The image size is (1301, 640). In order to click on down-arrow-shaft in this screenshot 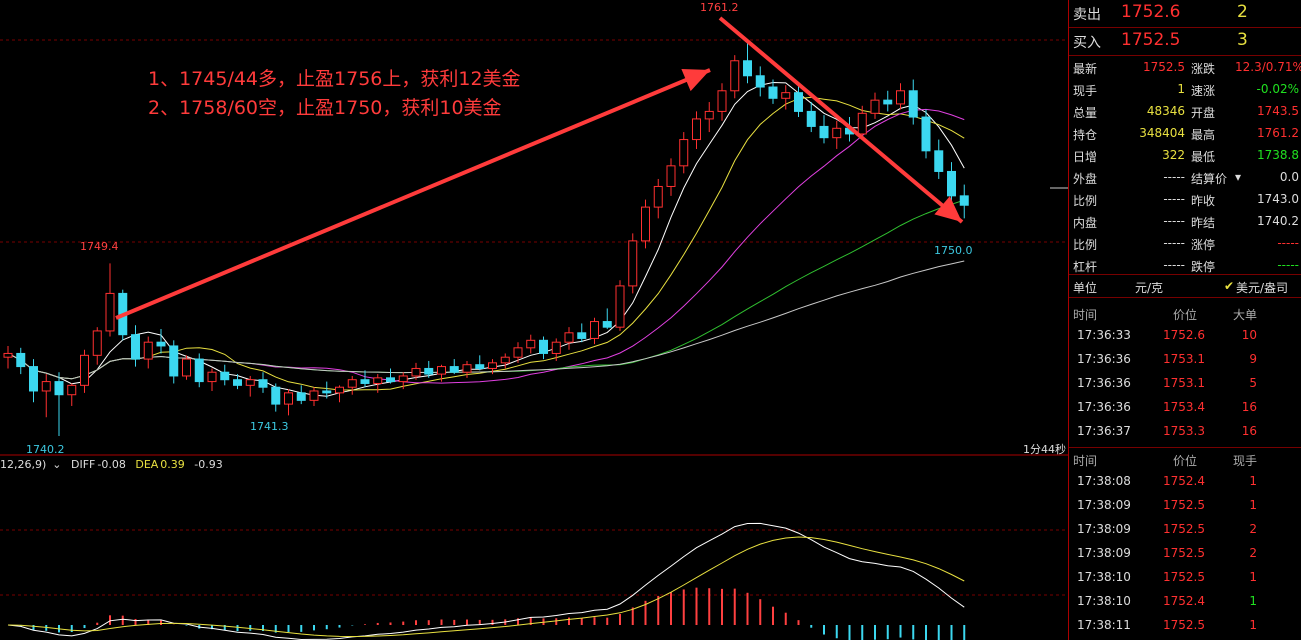, I will do `click(841, 120)`.